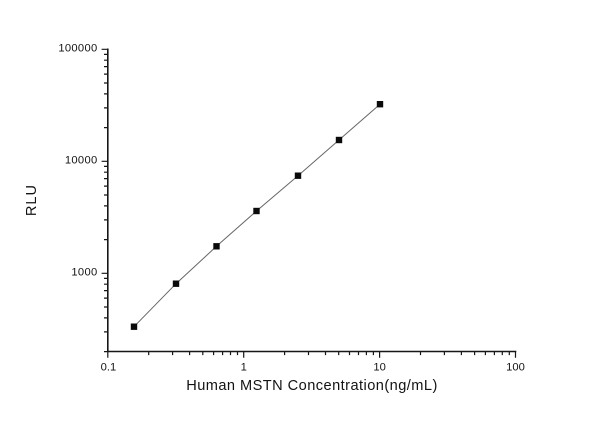  Describe the element at coordinates (312, 386) in the screenshot. I see `svg-text:Human MSTN Concentration(ng/mL: Human MSTN Concentration(ng/mL)` at that location.